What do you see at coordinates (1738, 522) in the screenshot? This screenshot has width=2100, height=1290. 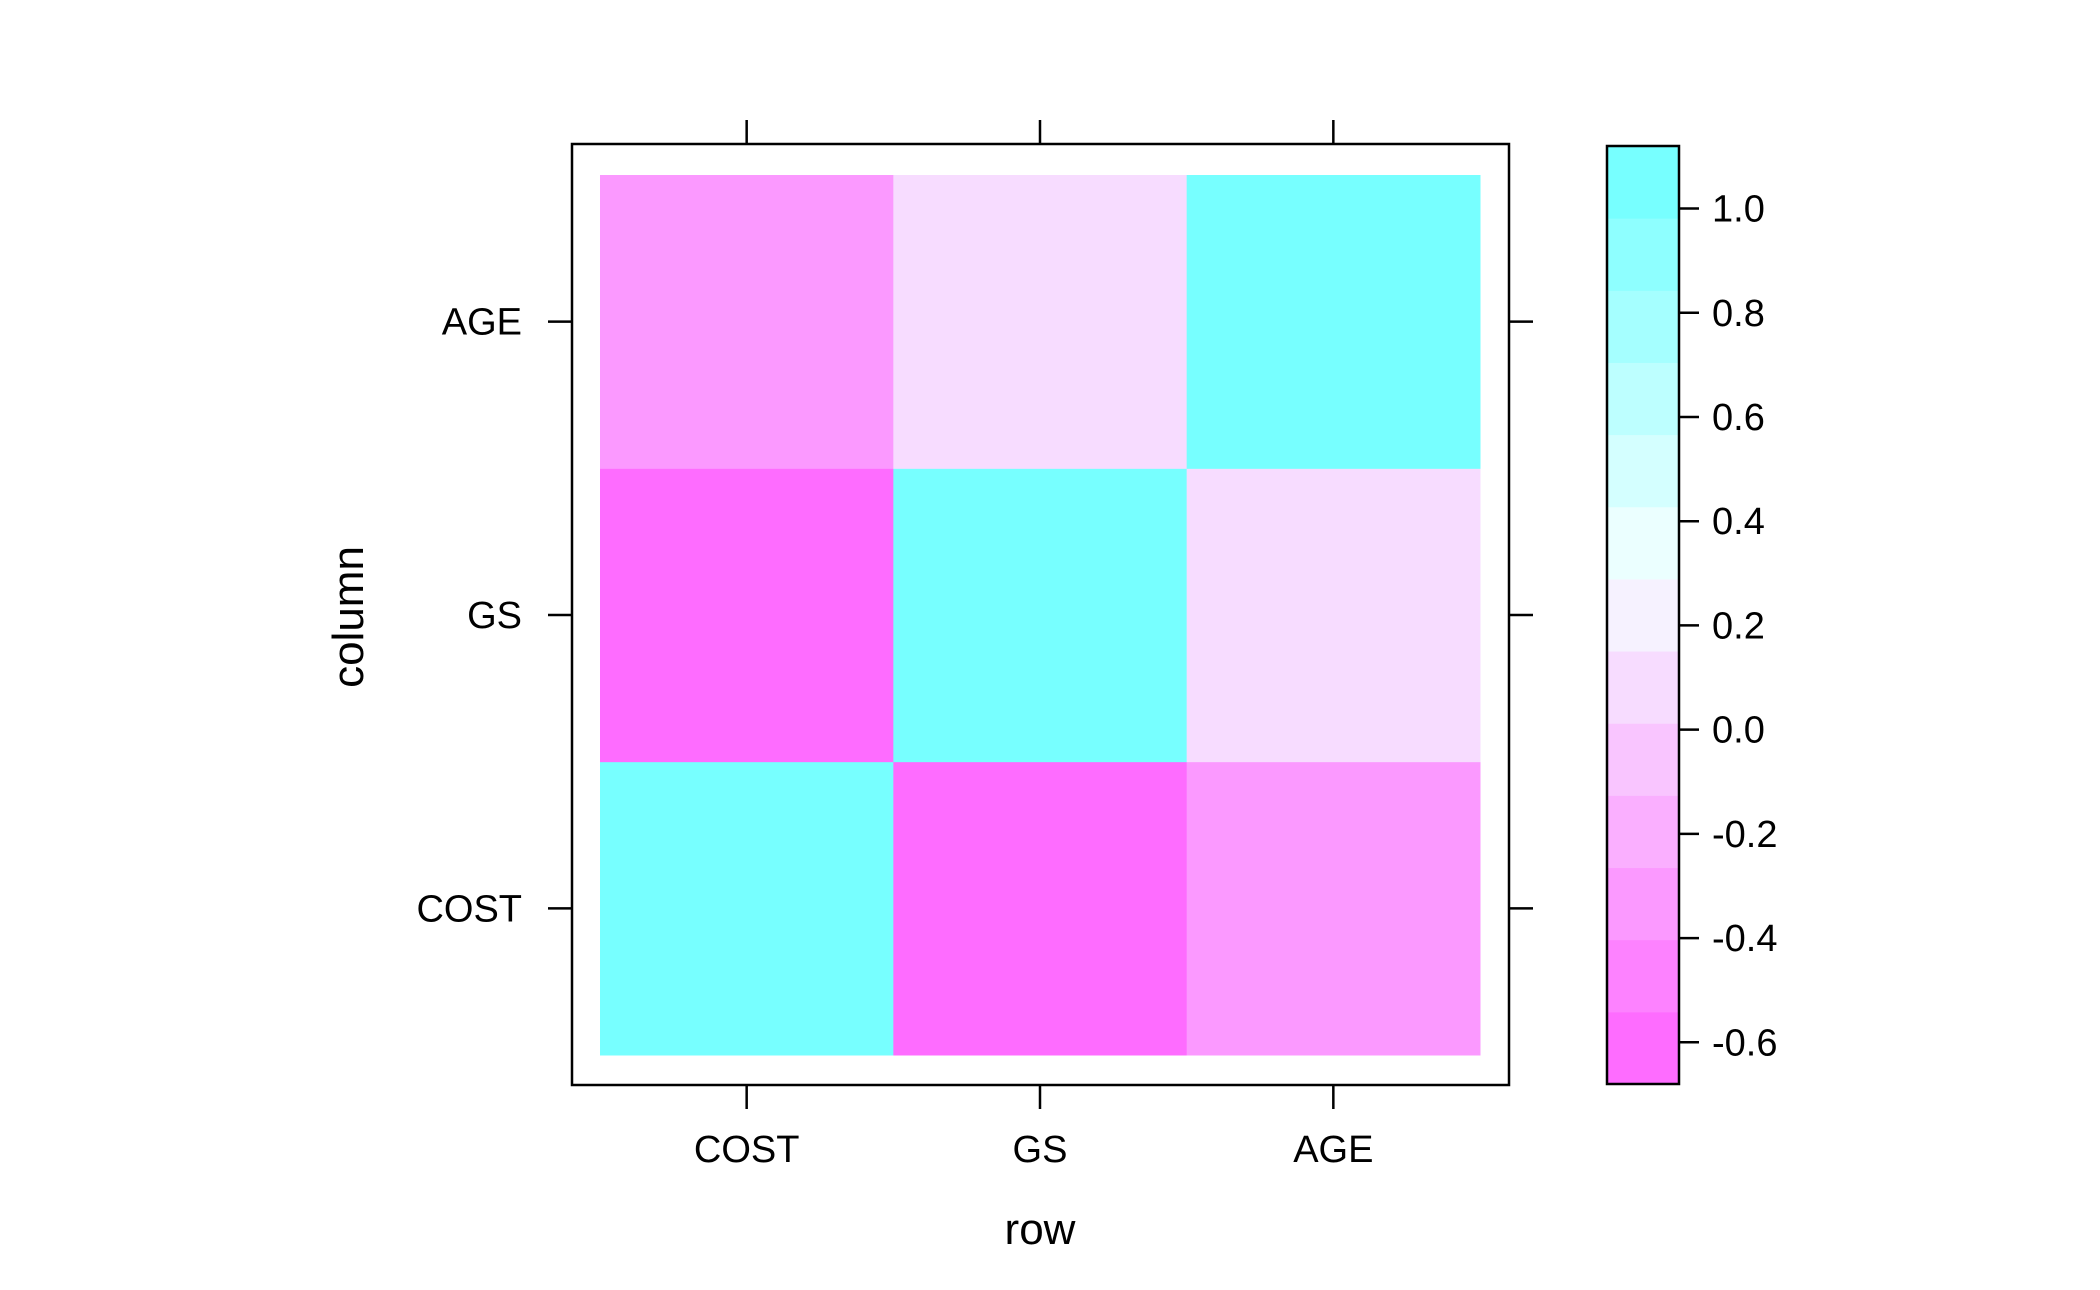 I see `colorbar-tick-label: 0.4` at bounding box center [1738, 522].